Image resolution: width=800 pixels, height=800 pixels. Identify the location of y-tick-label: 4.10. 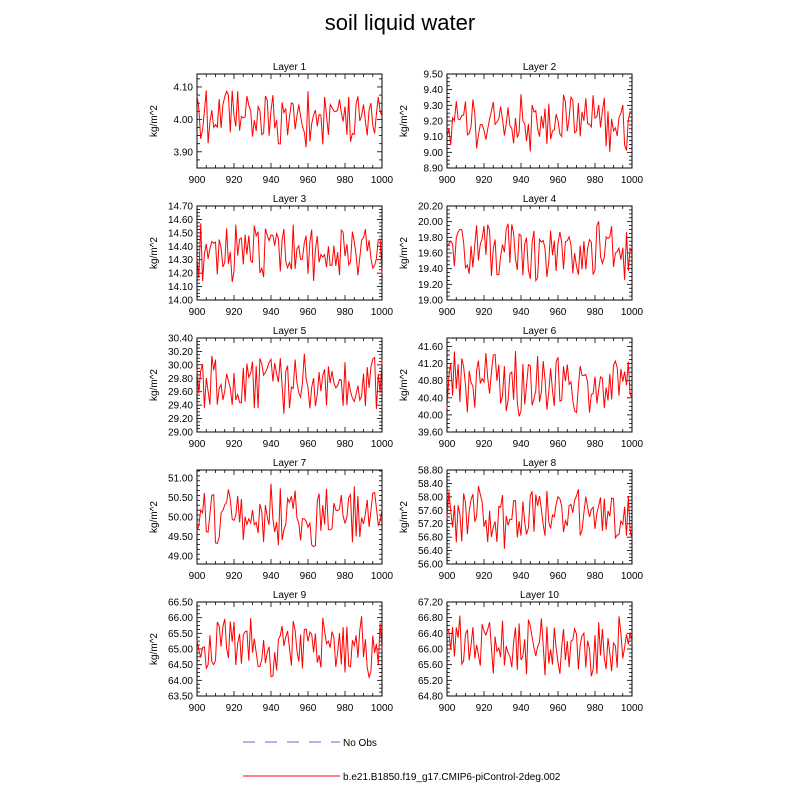
(184, 87).